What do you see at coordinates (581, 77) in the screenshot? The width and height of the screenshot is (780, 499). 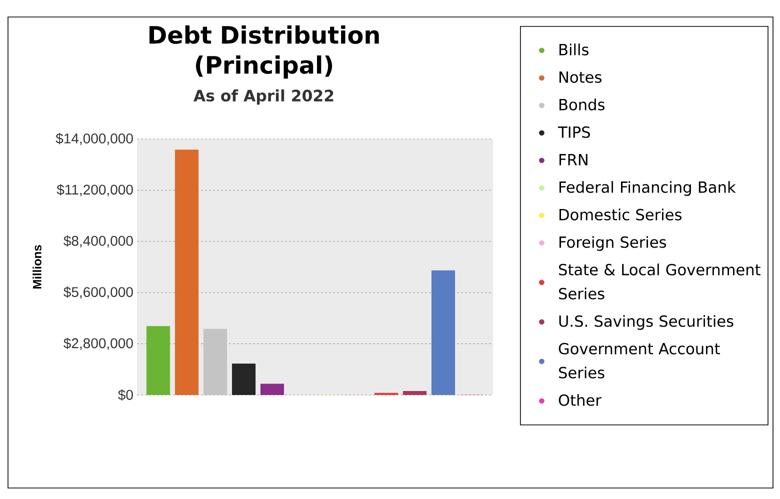 I see `legend-label: Notes` at bounding box center [581, 77].